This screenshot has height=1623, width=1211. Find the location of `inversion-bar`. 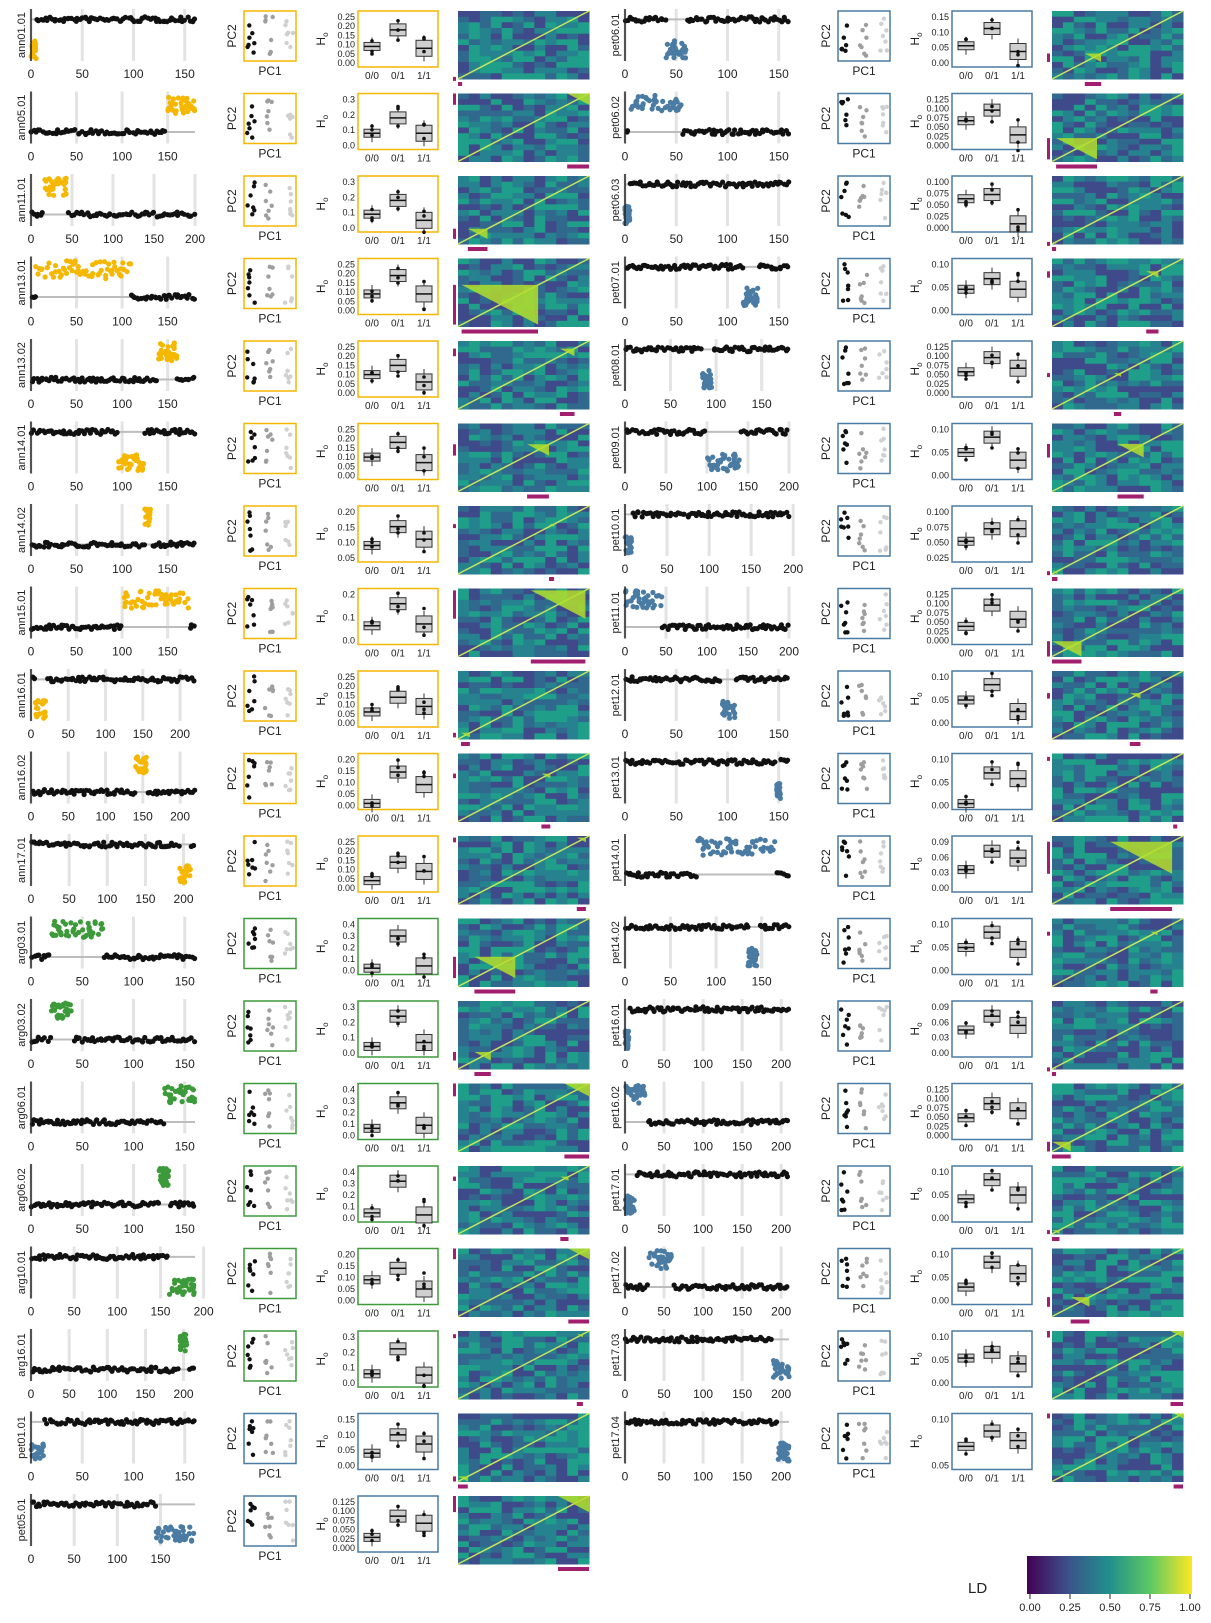

inversion-bar is located at coordinates (564, 1239).